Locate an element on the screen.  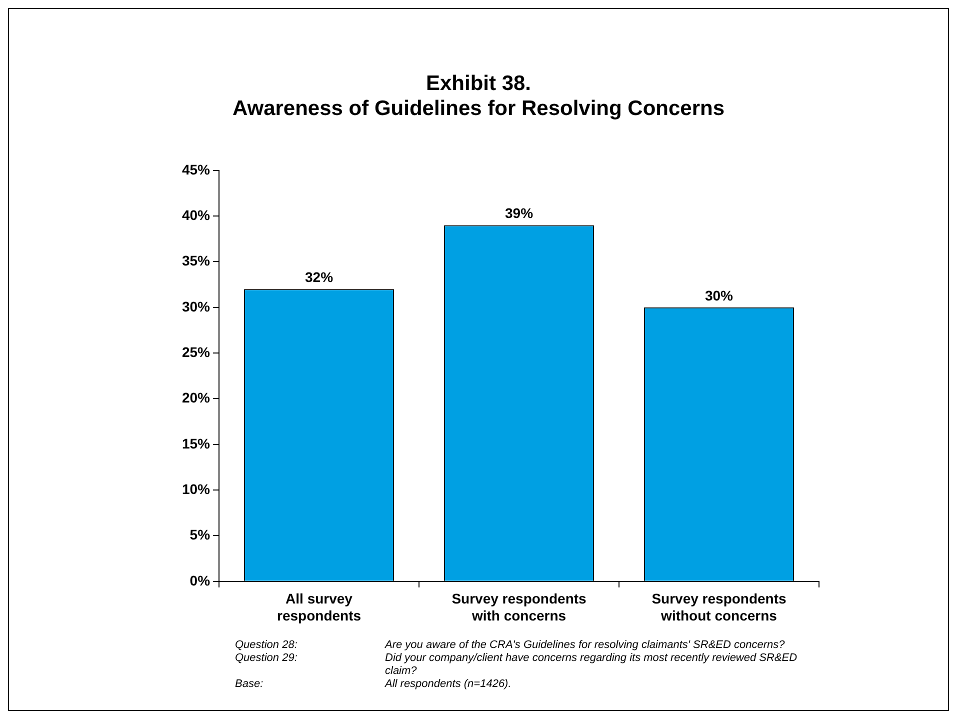
y-tick-label: 20% is located at coordinates (196, 398).